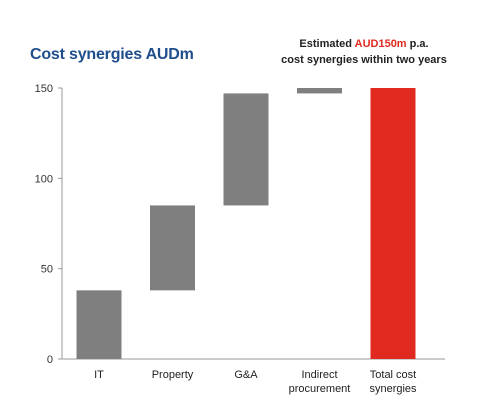  I want to click on x-category-label: procurement, so click(320, 389).